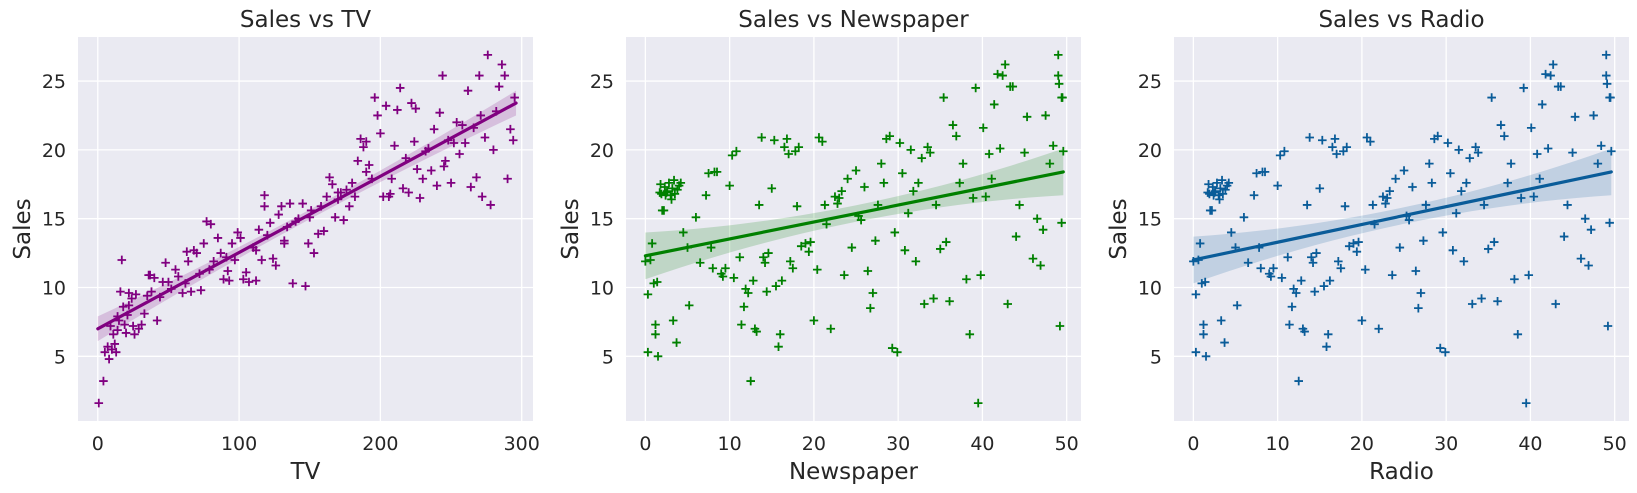  What do you see at coordinates (1615, 444) in the screenshot?
I see `x-tick-label-radio: 50` at bounding box center [1615, 444].